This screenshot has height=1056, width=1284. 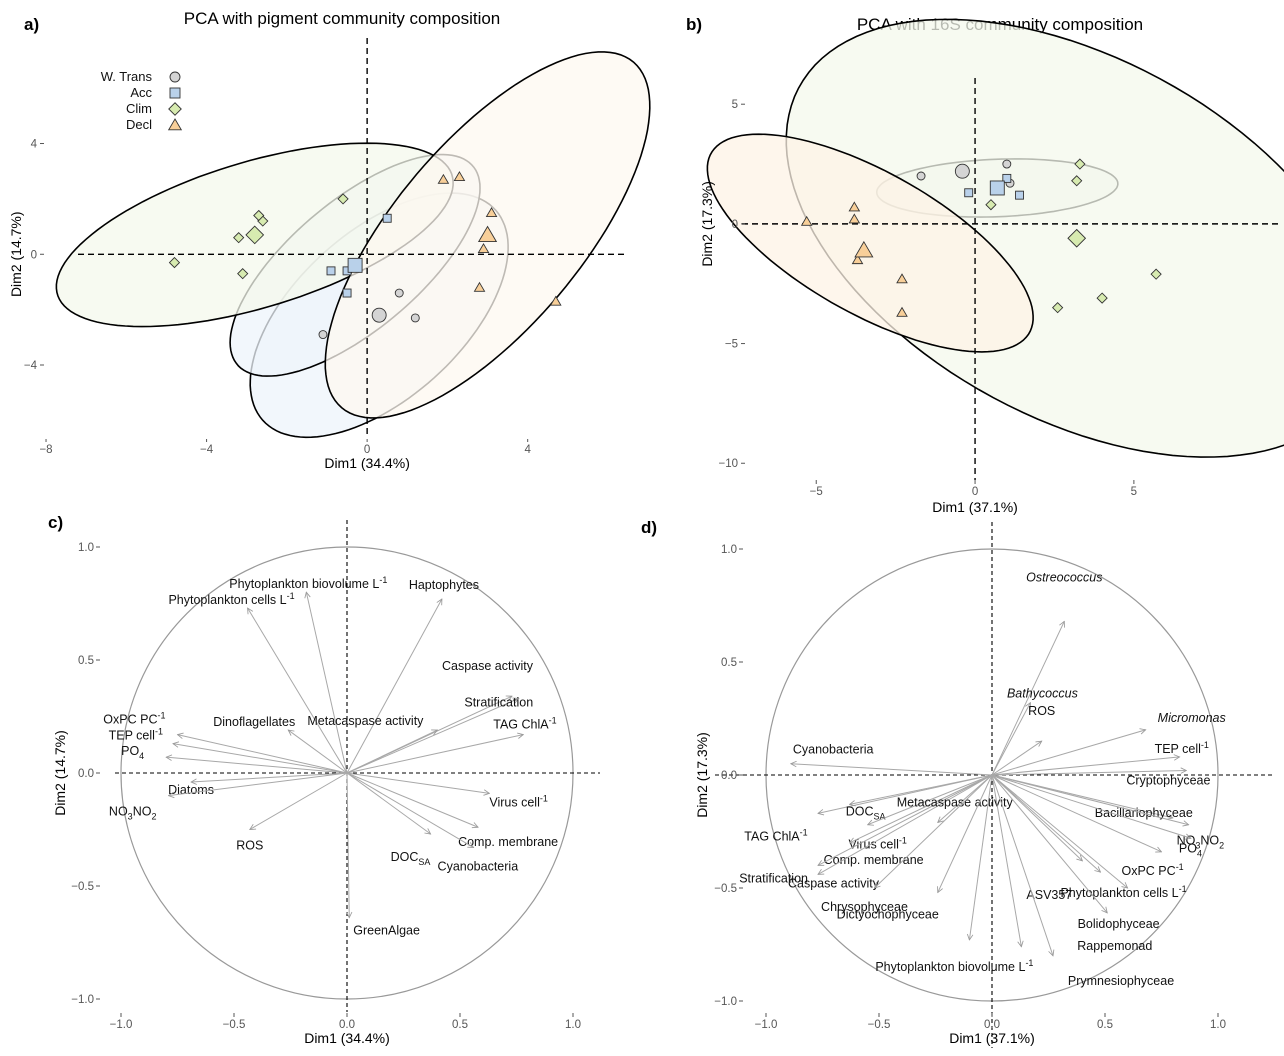 What do you see at coordinates (141, 756) in the screenshot?
I see `subscript: 4` at bounding box center [141, 756].